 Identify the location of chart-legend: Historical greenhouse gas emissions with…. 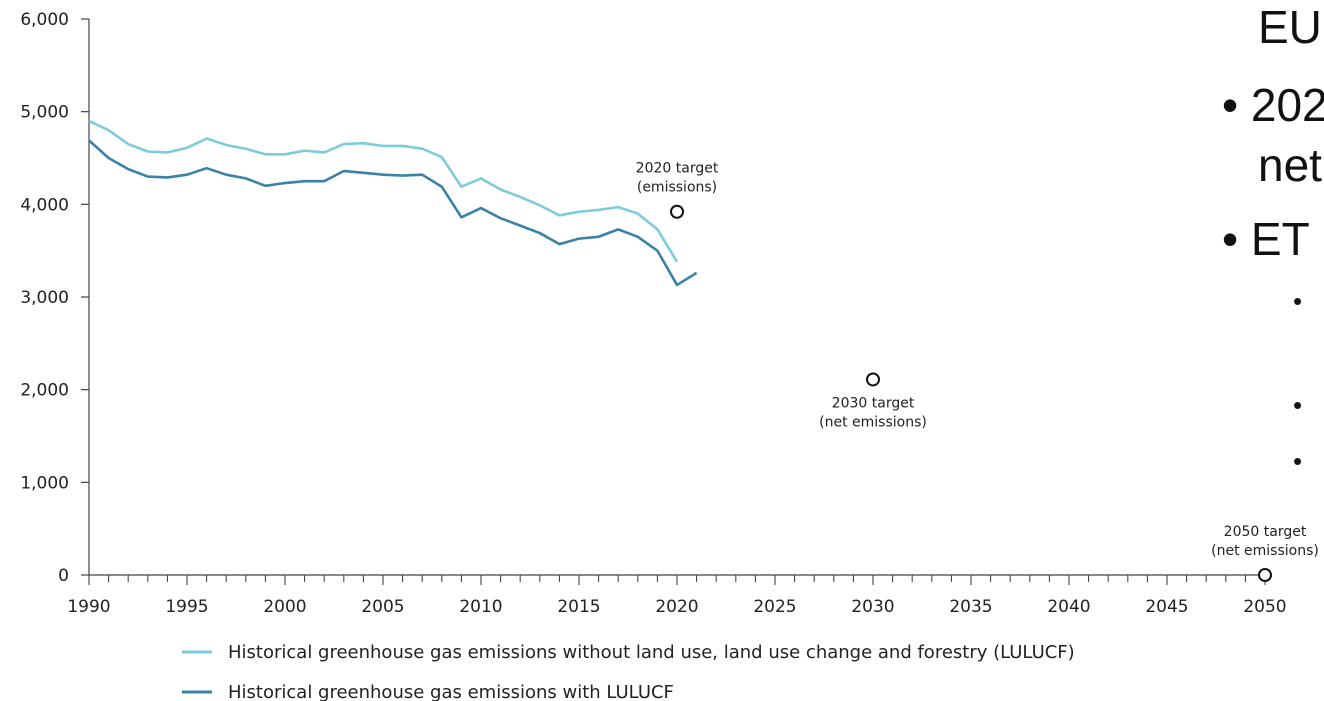
(628, 671).